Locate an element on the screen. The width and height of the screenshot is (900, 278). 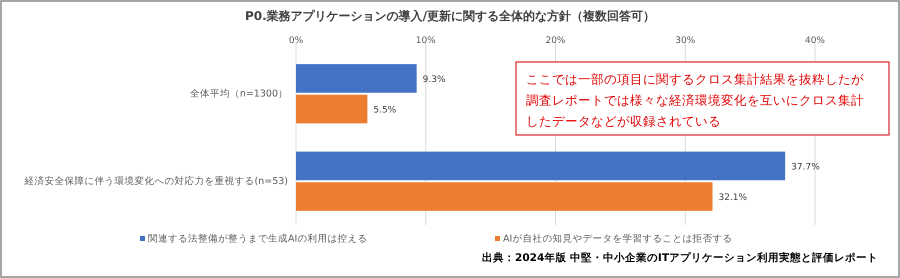
chart-title: P0.業務アプリケーションの導入/更新に関する全体的な方針（複数回答可） is located at coordinates (450, 16).